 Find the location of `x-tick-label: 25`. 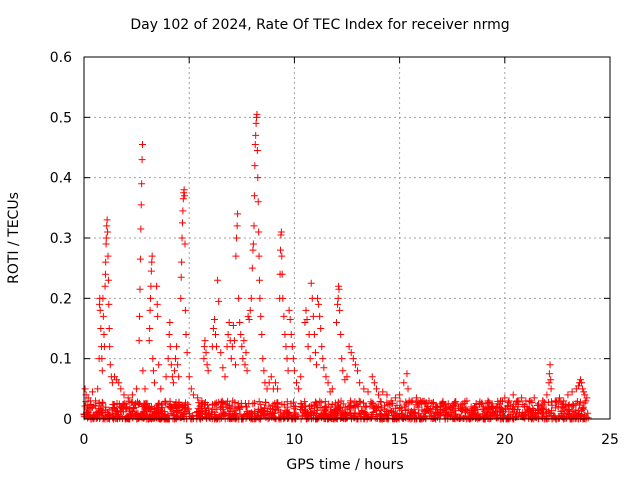

x-tick-label: 25 is located at coordinates (610, 440).